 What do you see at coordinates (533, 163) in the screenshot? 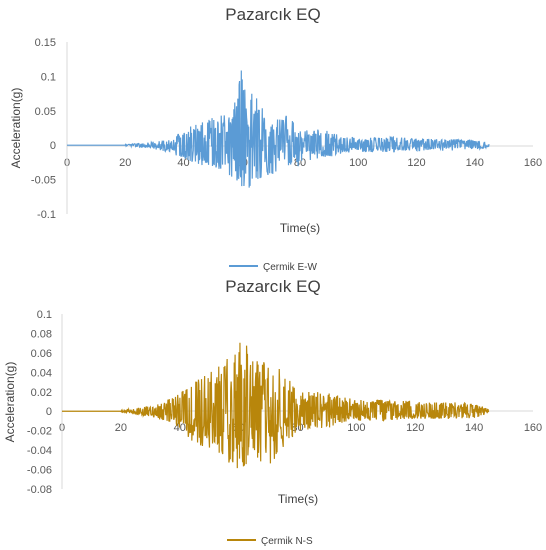
I see `chart-ew-x-tick: 160` at bounding box center [533, 163].